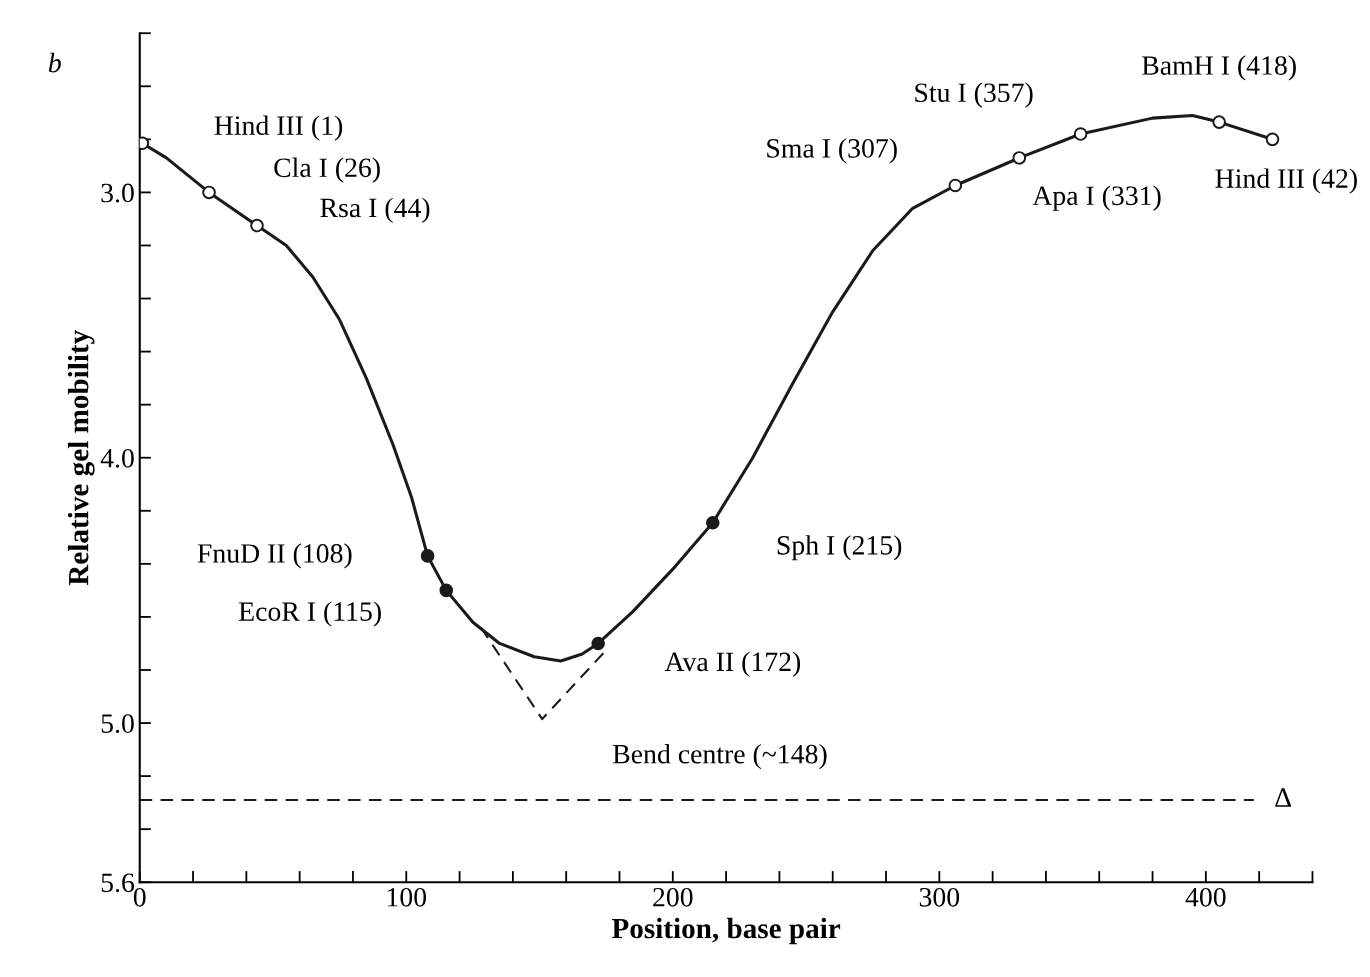 The width and height of the screenshot is (1370, 977). I want to click on annotation: Hind III (1), so click(278, 128).